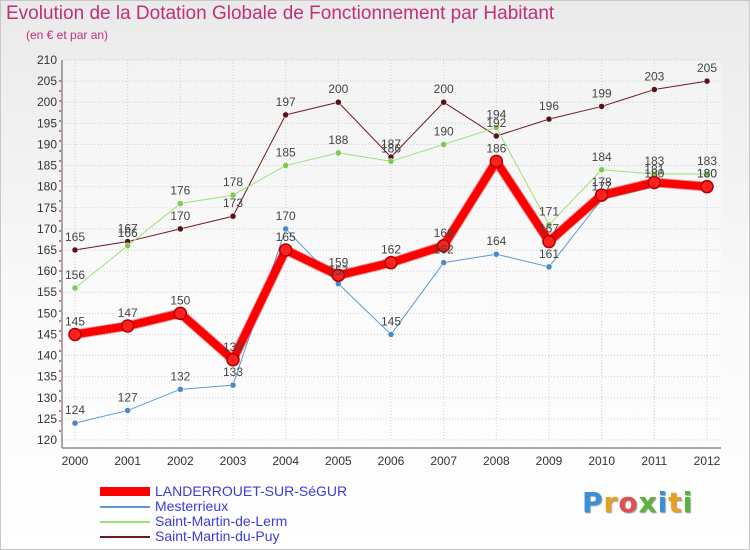  I want to click on y-tick-label: 145, so click(47, 334).